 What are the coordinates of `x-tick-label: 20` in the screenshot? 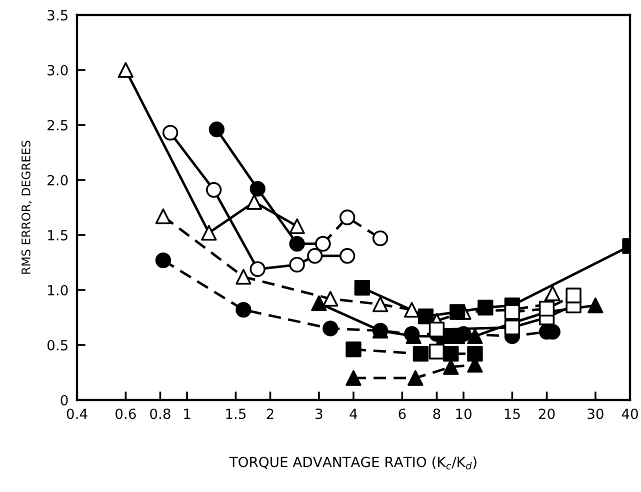 It's located at (546, 414).